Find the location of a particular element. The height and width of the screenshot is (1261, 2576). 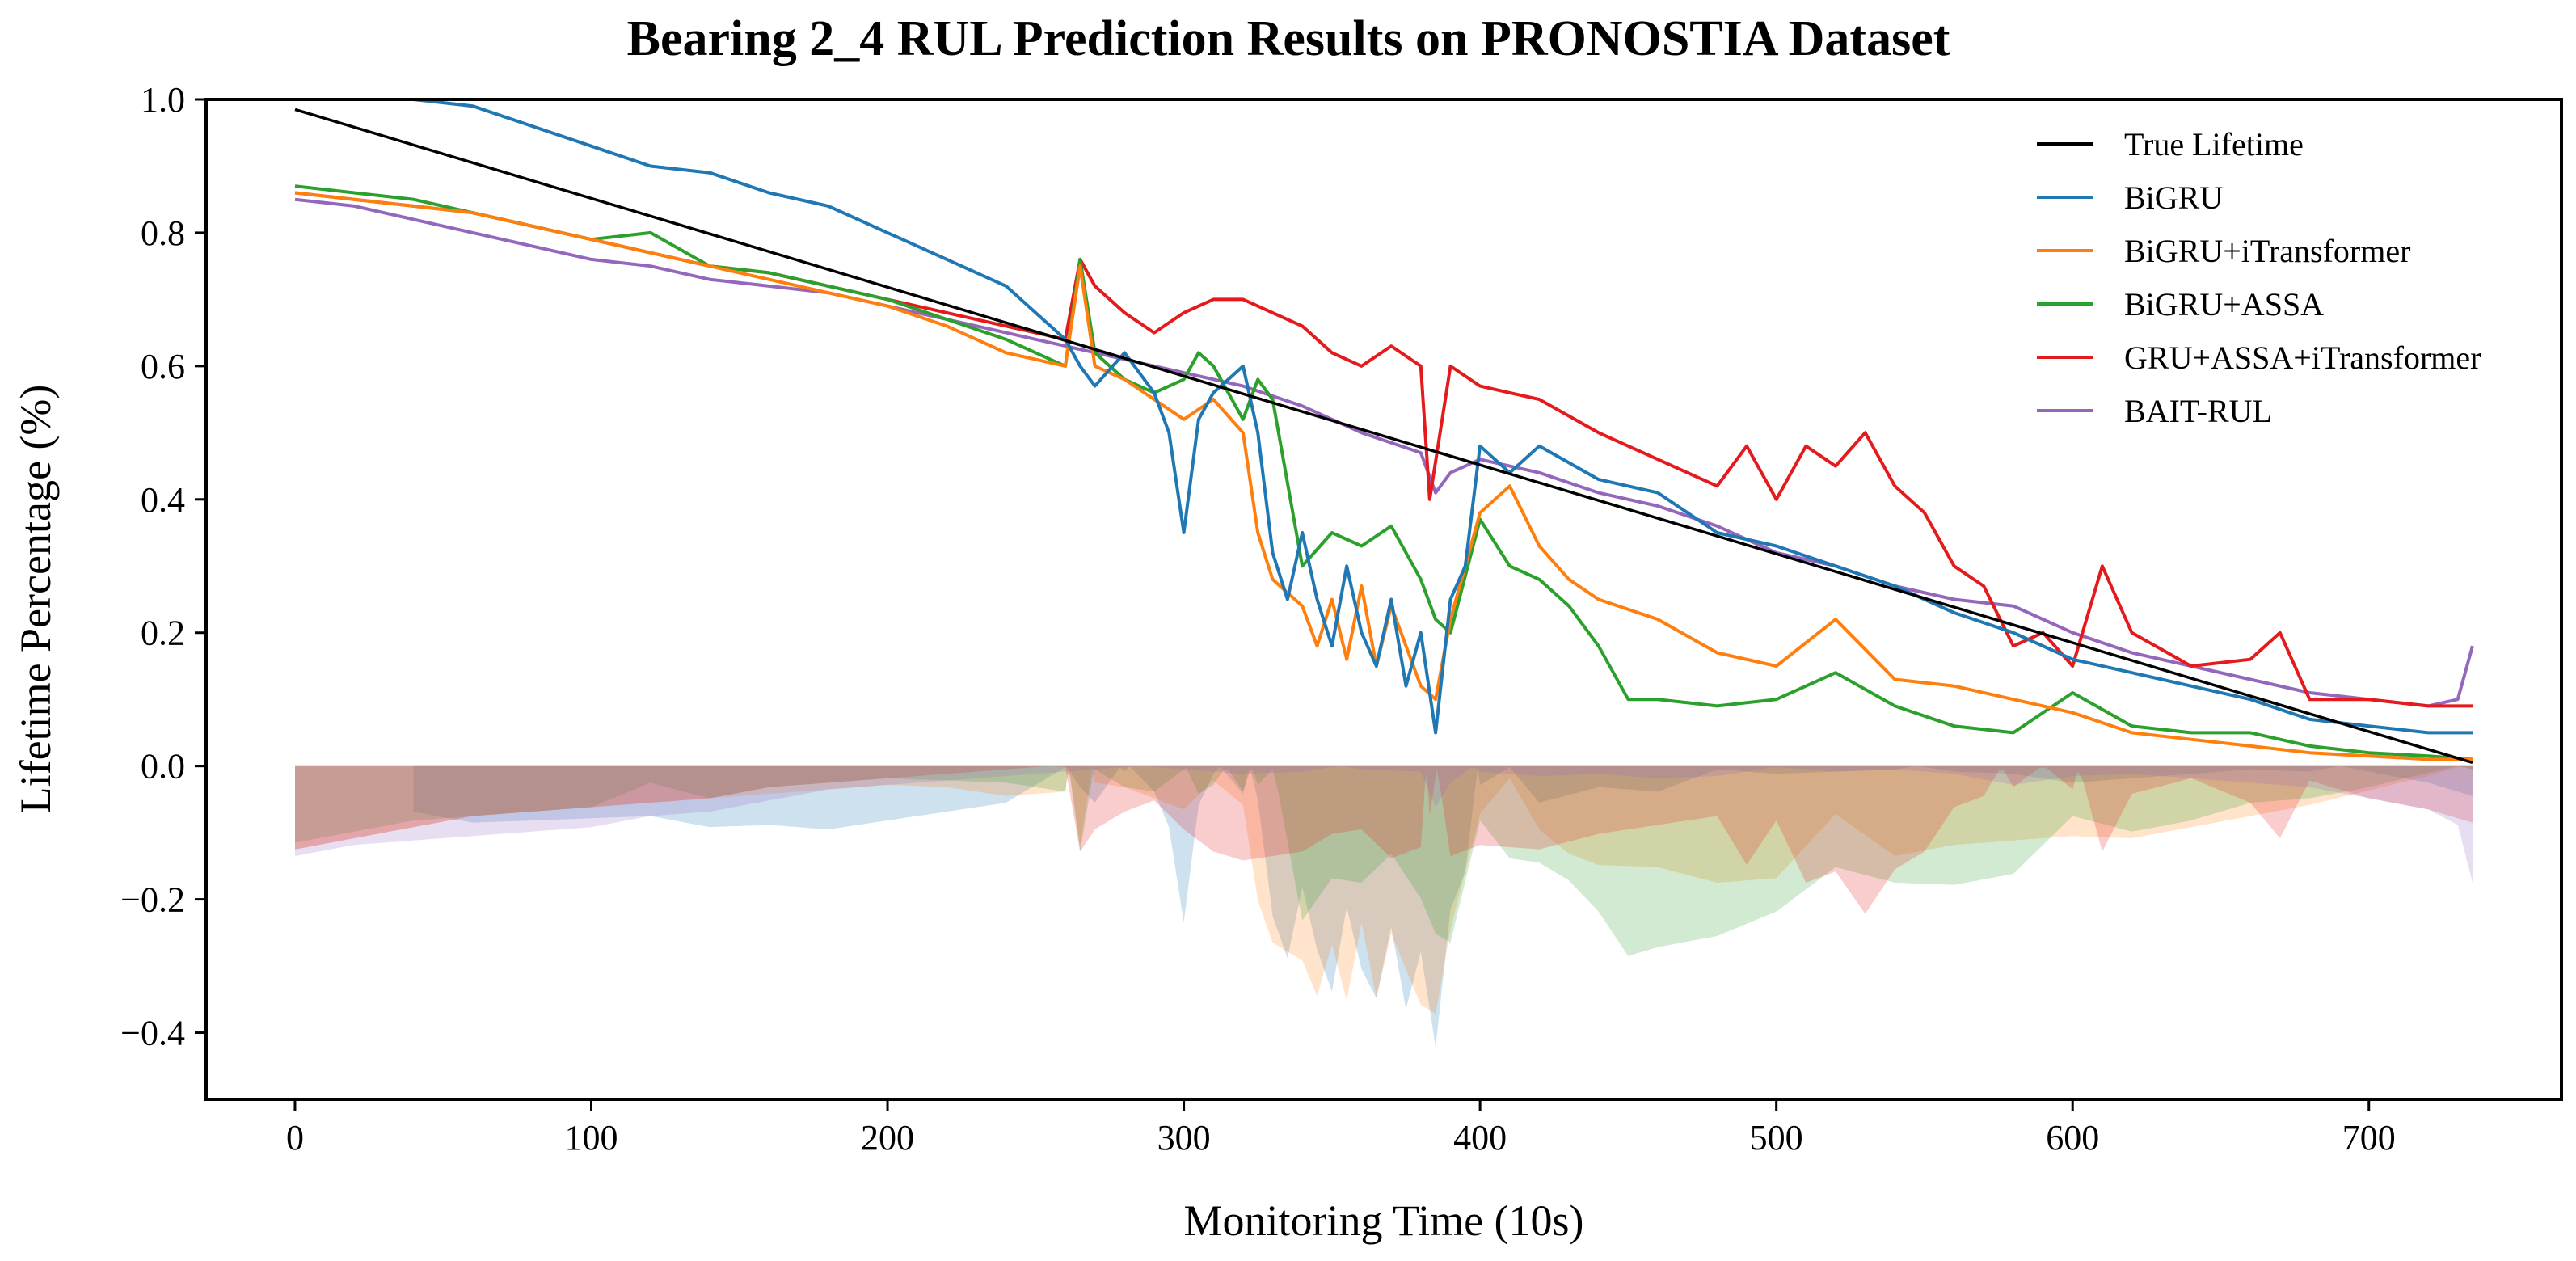

x-tick-label: 200 is located at coordinates (887, 1138).